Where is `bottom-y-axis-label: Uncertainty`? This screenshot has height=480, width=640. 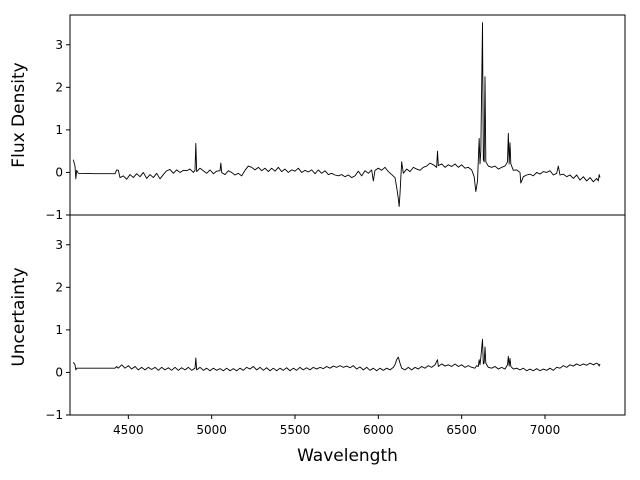
bottom-y-axis-label: Uncertainty is located at coordinates (19, 316).